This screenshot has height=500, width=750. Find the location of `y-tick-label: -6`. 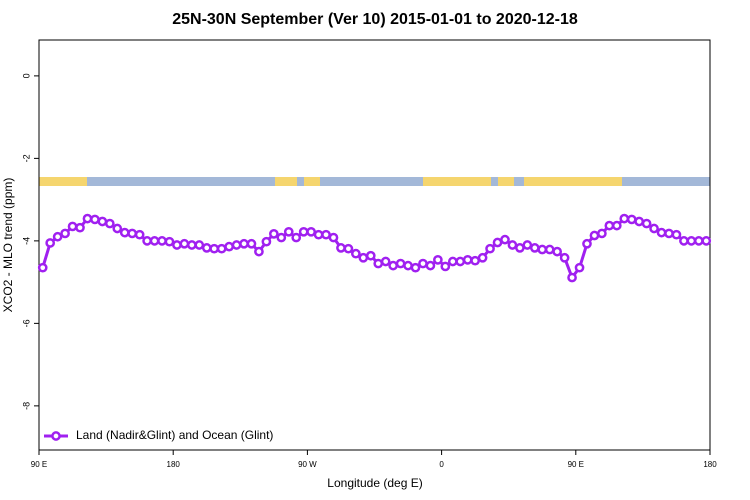

y-tick-label: -6 is located at coordinates (26, 323).